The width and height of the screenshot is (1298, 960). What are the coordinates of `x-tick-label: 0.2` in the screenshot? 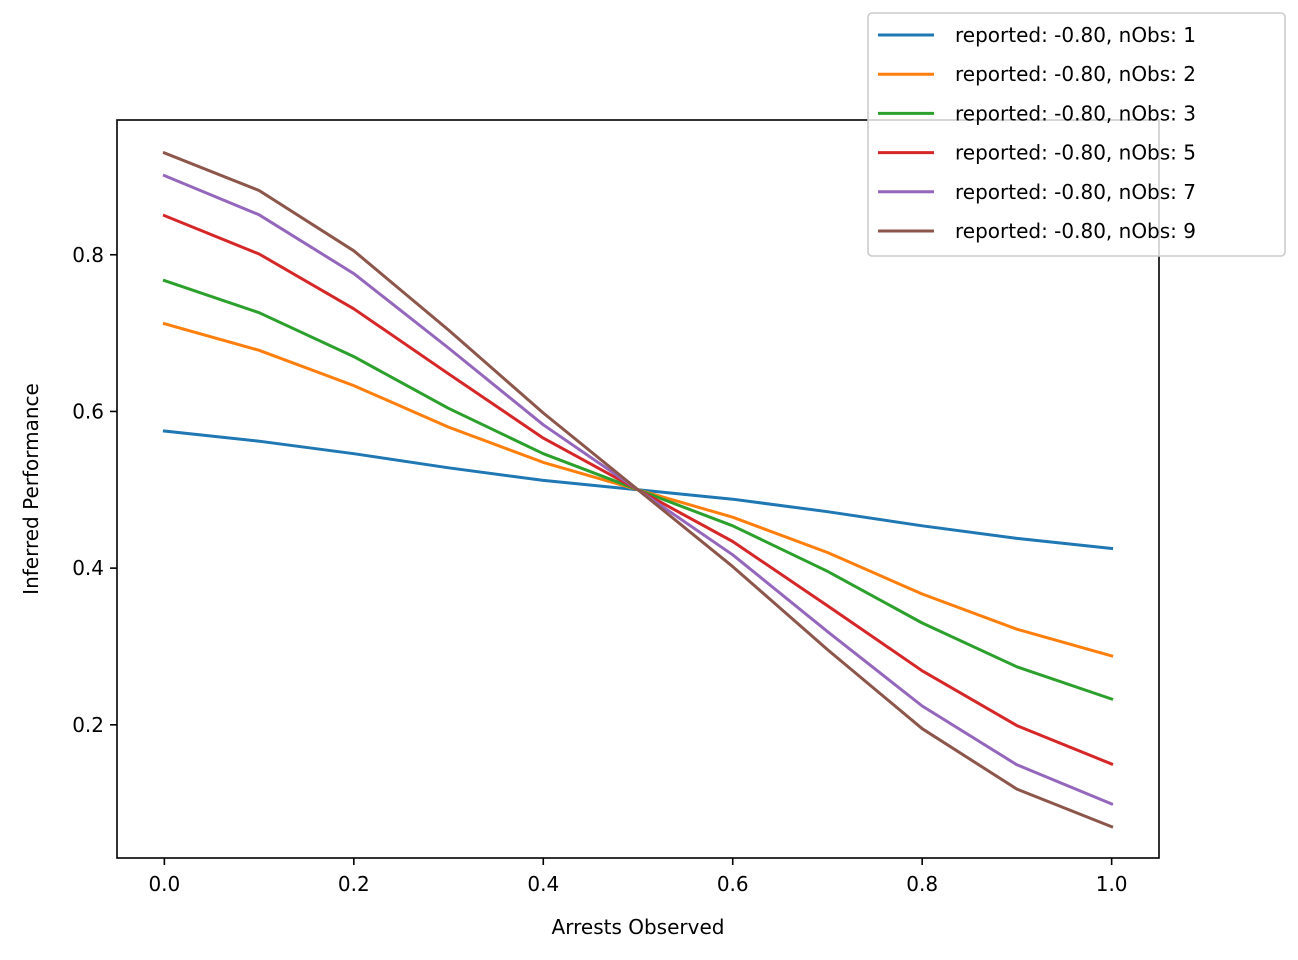 It's located at (354, 884).